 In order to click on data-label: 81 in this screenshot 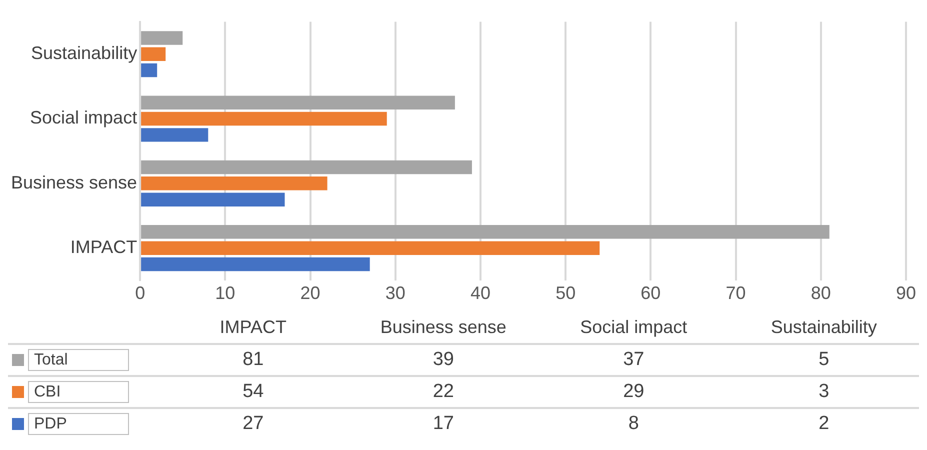, I will do `click(253, 359)`.